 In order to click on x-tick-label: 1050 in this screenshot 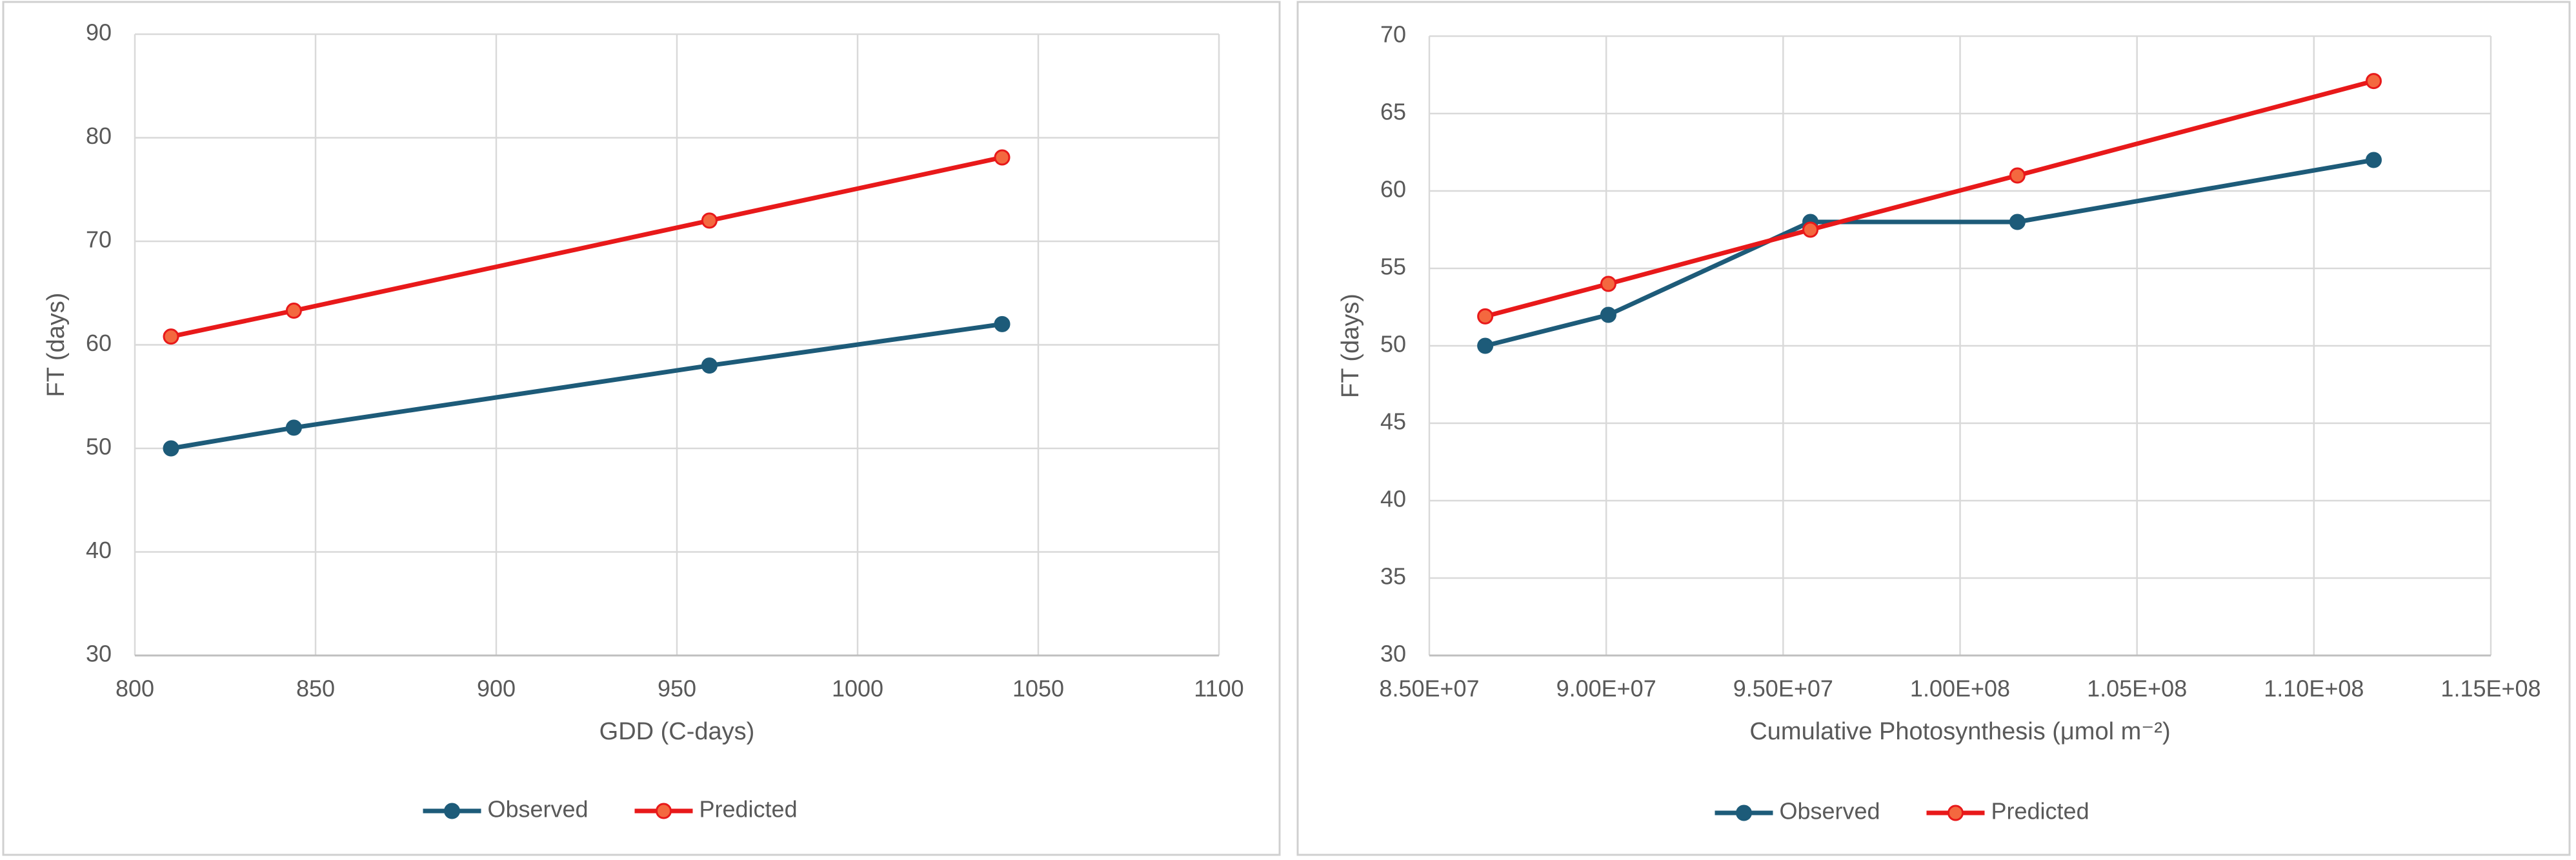, I will do `click(1038, 688)`.